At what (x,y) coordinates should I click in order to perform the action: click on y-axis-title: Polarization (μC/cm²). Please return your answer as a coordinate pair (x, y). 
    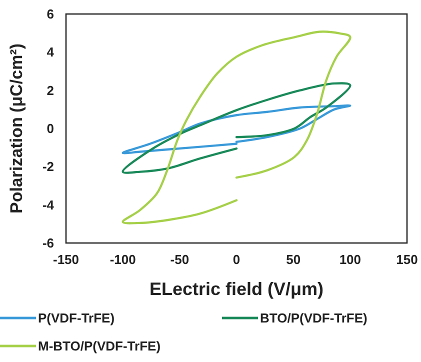
    Looking at the image, I should click on (16, 128).